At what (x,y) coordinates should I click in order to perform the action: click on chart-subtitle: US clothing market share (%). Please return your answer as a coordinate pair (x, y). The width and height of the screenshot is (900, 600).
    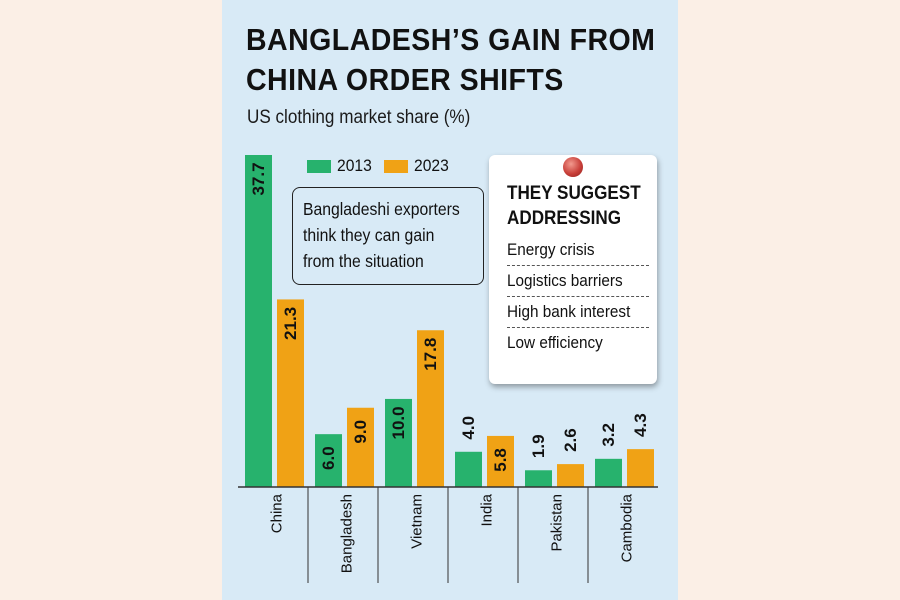
    Looking at the image, I should click on (359, 117).